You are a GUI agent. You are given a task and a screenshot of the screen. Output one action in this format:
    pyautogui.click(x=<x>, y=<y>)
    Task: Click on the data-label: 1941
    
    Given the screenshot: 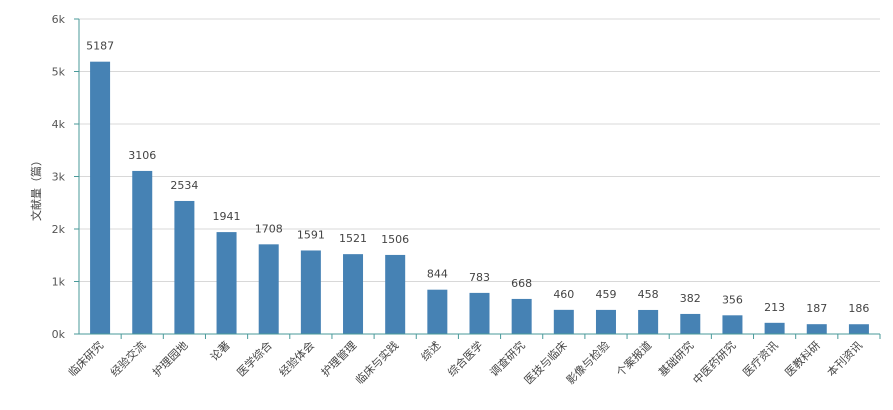 What is the action you would take?
    pyautogui.click(x=227, y=216)
    